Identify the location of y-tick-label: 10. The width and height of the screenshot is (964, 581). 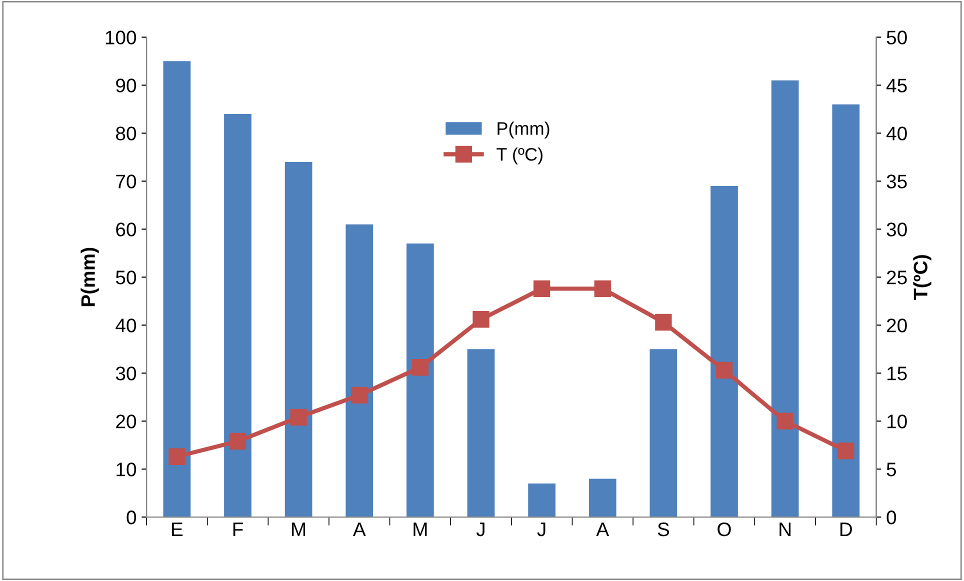
(126, 469).